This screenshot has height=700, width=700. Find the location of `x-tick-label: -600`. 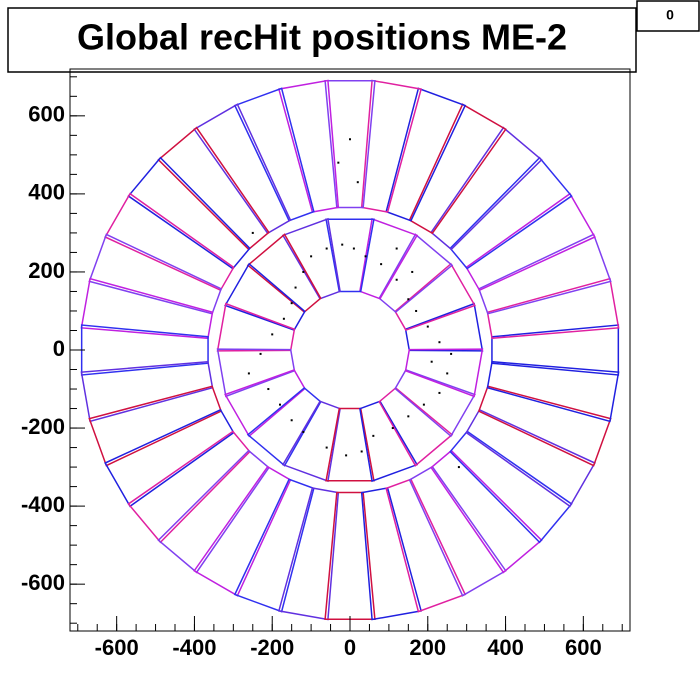

x-tick-label: -600 is located at coordinates (117, 647).